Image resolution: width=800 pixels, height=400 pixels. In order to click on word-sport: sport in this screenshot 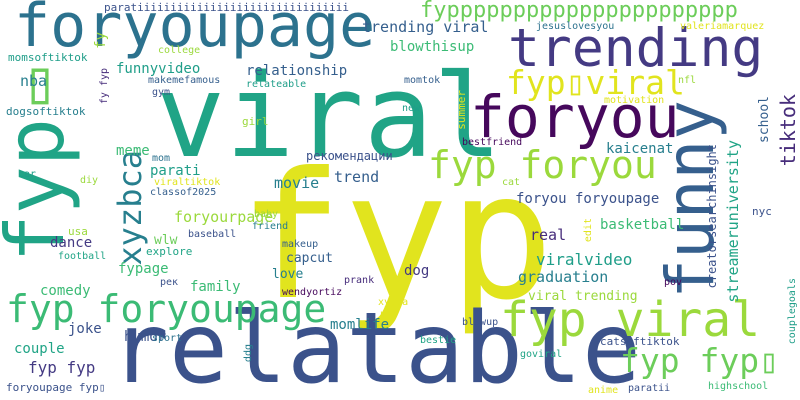, I will do `click(167, 338)`.